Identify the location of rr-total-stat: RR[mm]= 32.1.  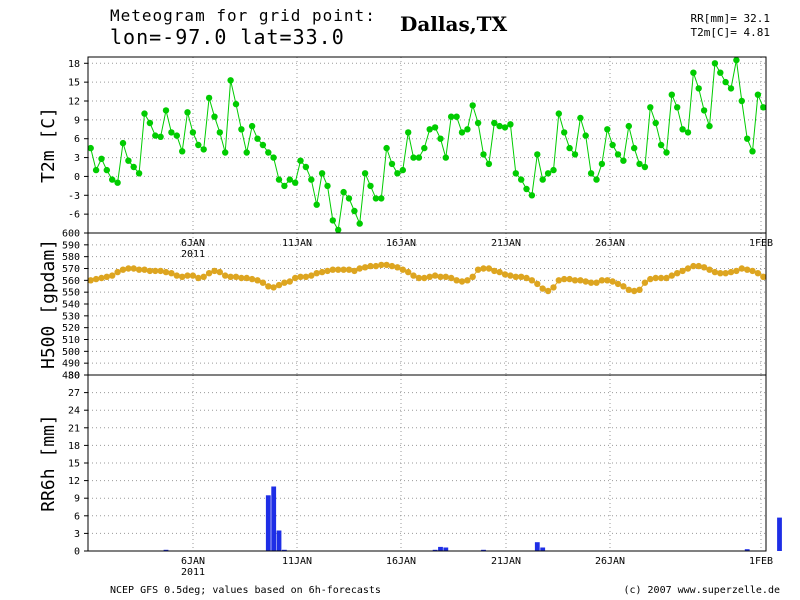
(730, 18).